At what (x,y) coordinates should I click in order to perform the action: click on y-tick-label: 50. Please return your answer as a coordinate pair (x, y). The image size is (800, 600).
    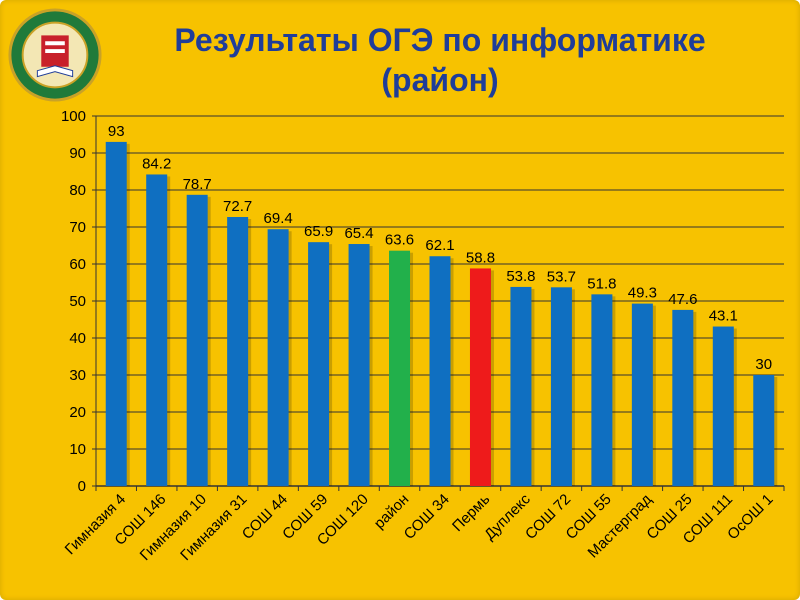
    Looking at the image, I should click on (77, 301).